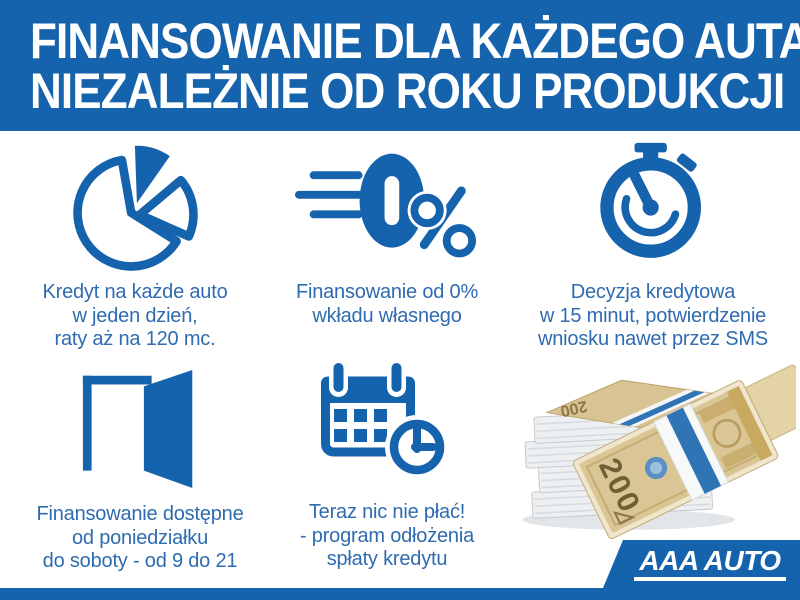  I want to click on calendar-clock-icon, so click(387, 427).